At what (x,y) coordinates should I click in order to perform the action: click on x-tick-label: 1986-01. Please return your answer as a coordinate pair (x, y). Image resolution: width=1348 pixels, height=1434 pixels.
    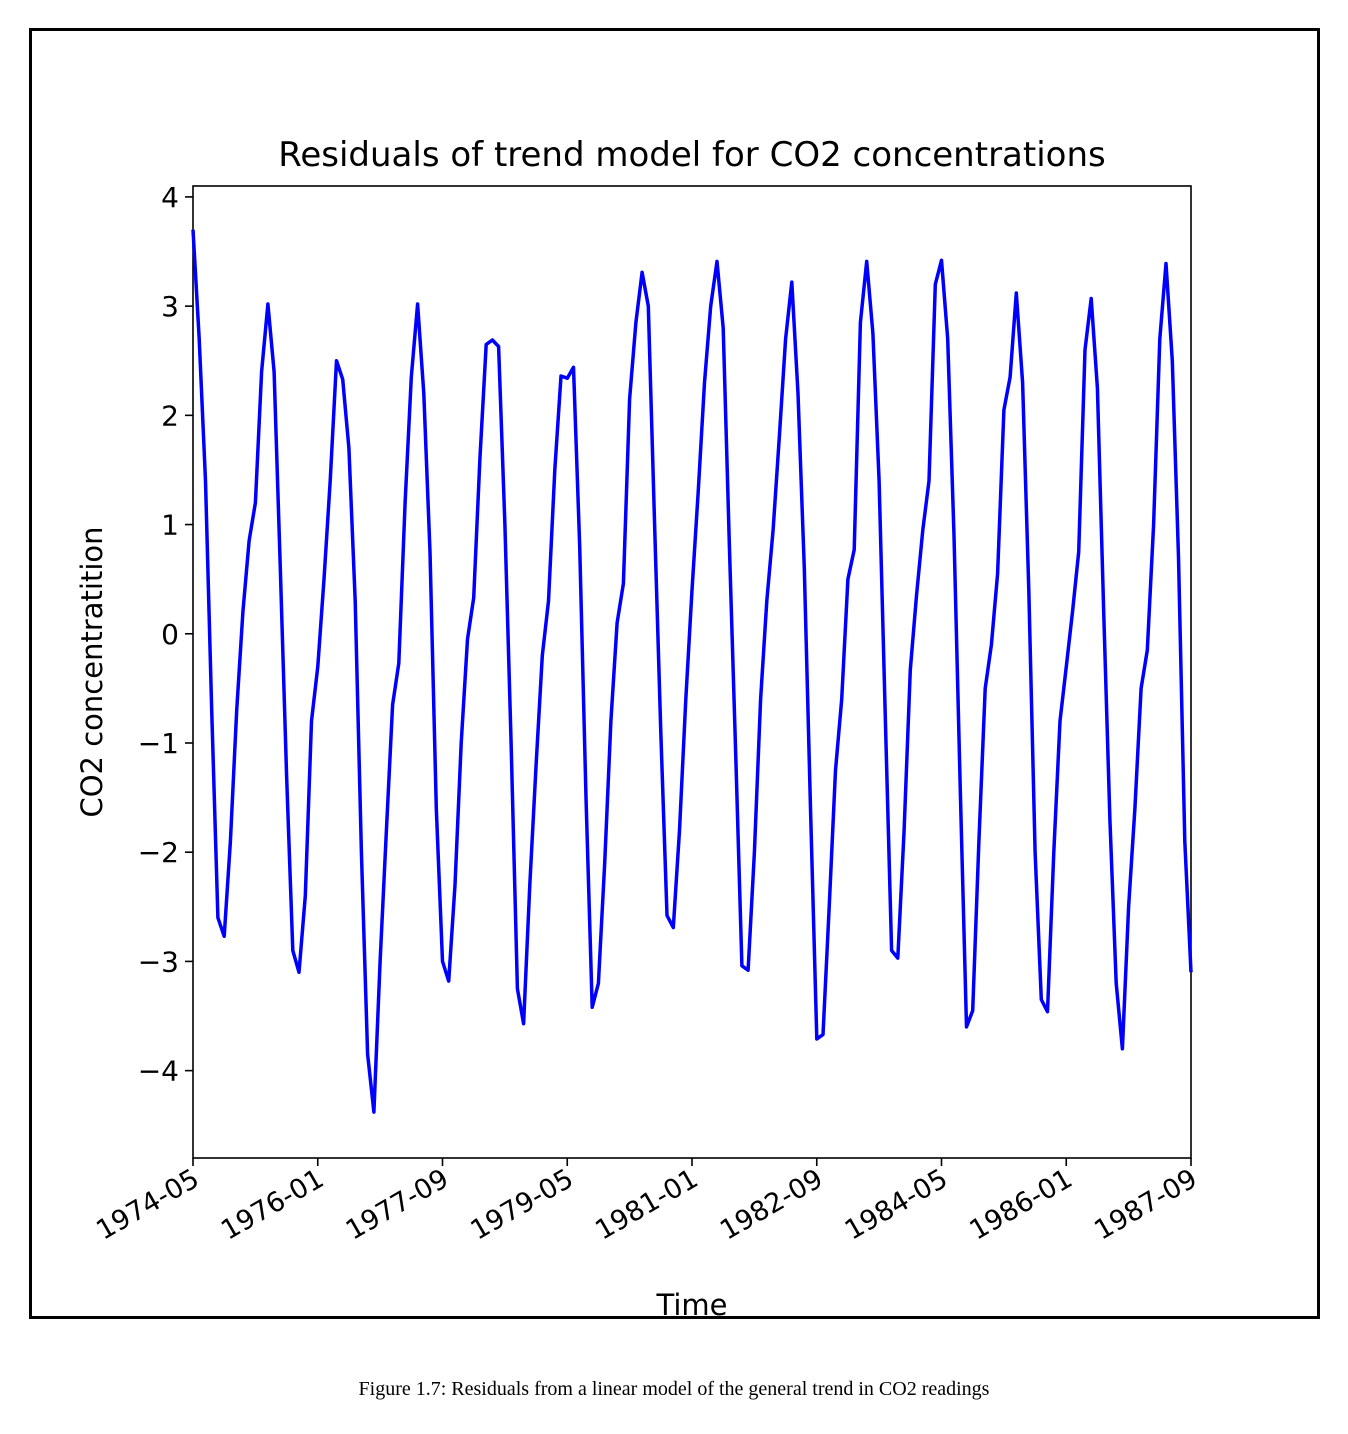
    Looking at the image, I should click on (1021, 1204).